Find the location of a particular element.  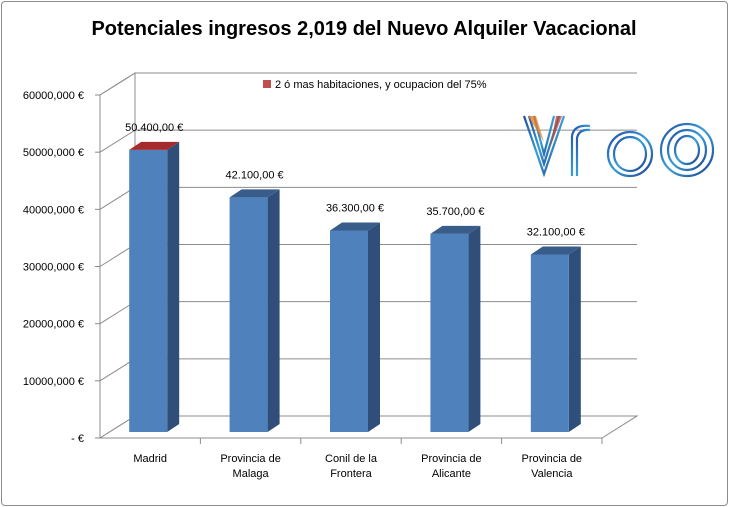

y-tick-label: 60000,000 € is located at coordinates (53, 96).